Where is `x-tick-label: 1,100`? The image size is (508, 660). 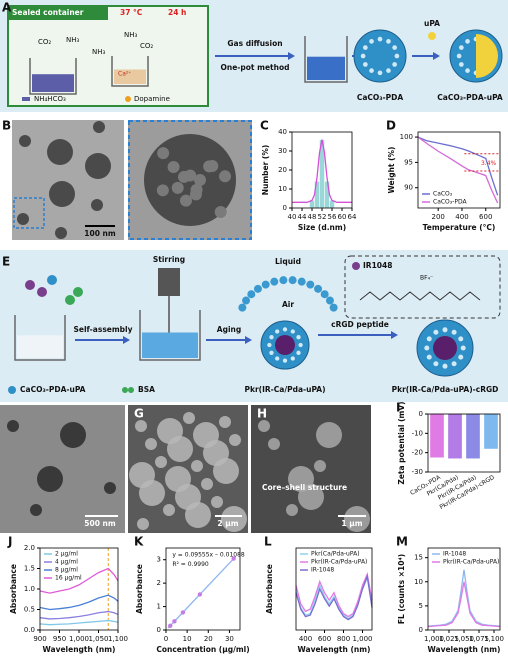
x-tick-label: 1,100 is located at coordinates (118, 639).